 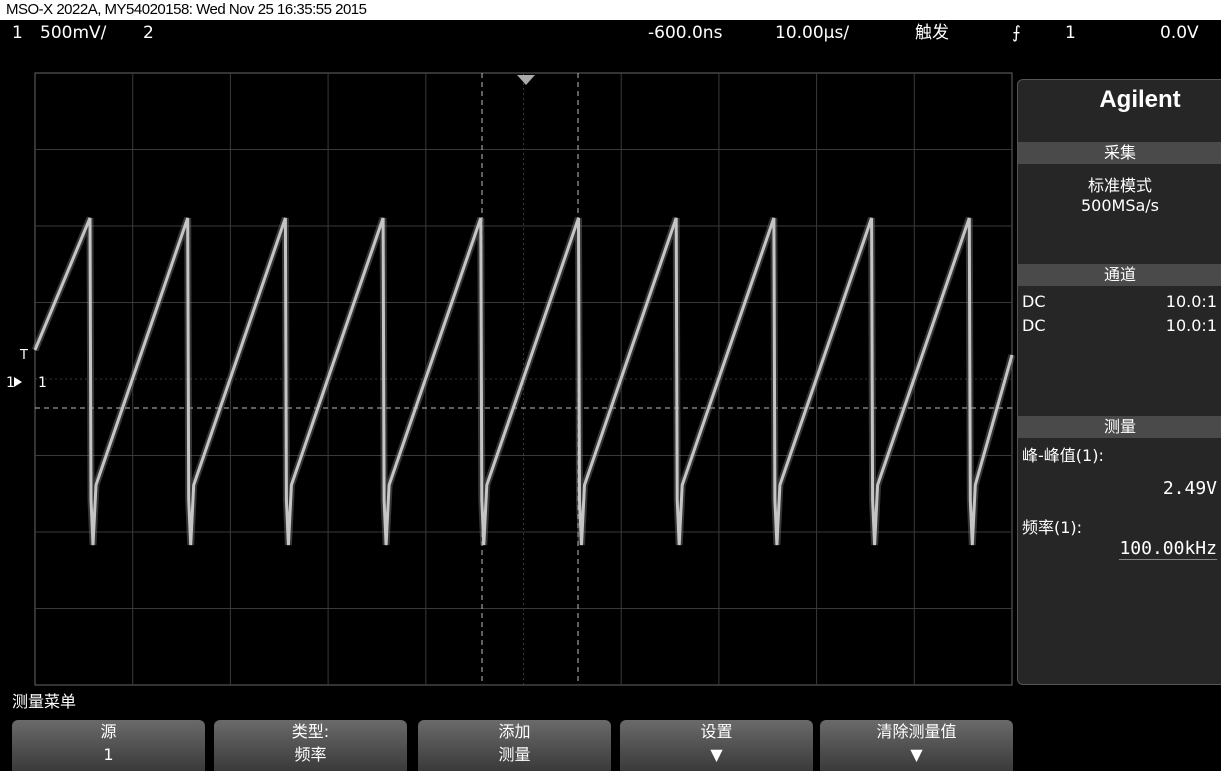 I want to click on delay-marker, so click(x=526, y=80).